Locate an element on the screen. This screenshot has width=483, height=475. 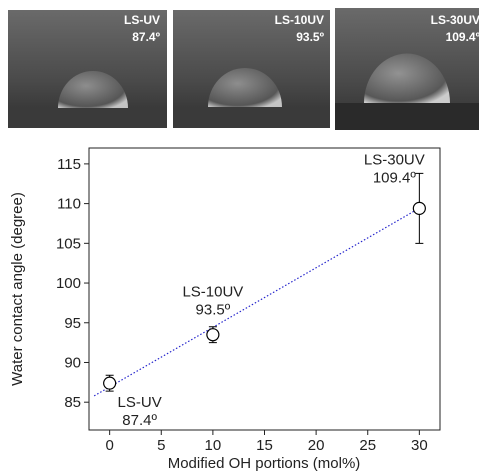
x-tick-label: 30 is located at coordinates (419, 445).